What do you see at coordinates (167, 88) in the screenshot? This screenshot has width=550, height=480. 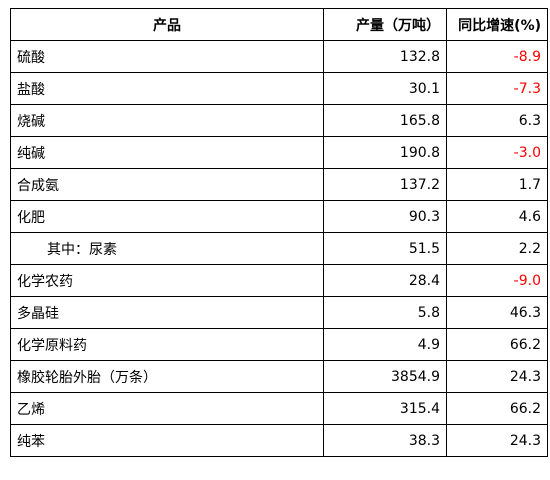 I see `product-name: 盐酸` at bounding box center [167, 88].